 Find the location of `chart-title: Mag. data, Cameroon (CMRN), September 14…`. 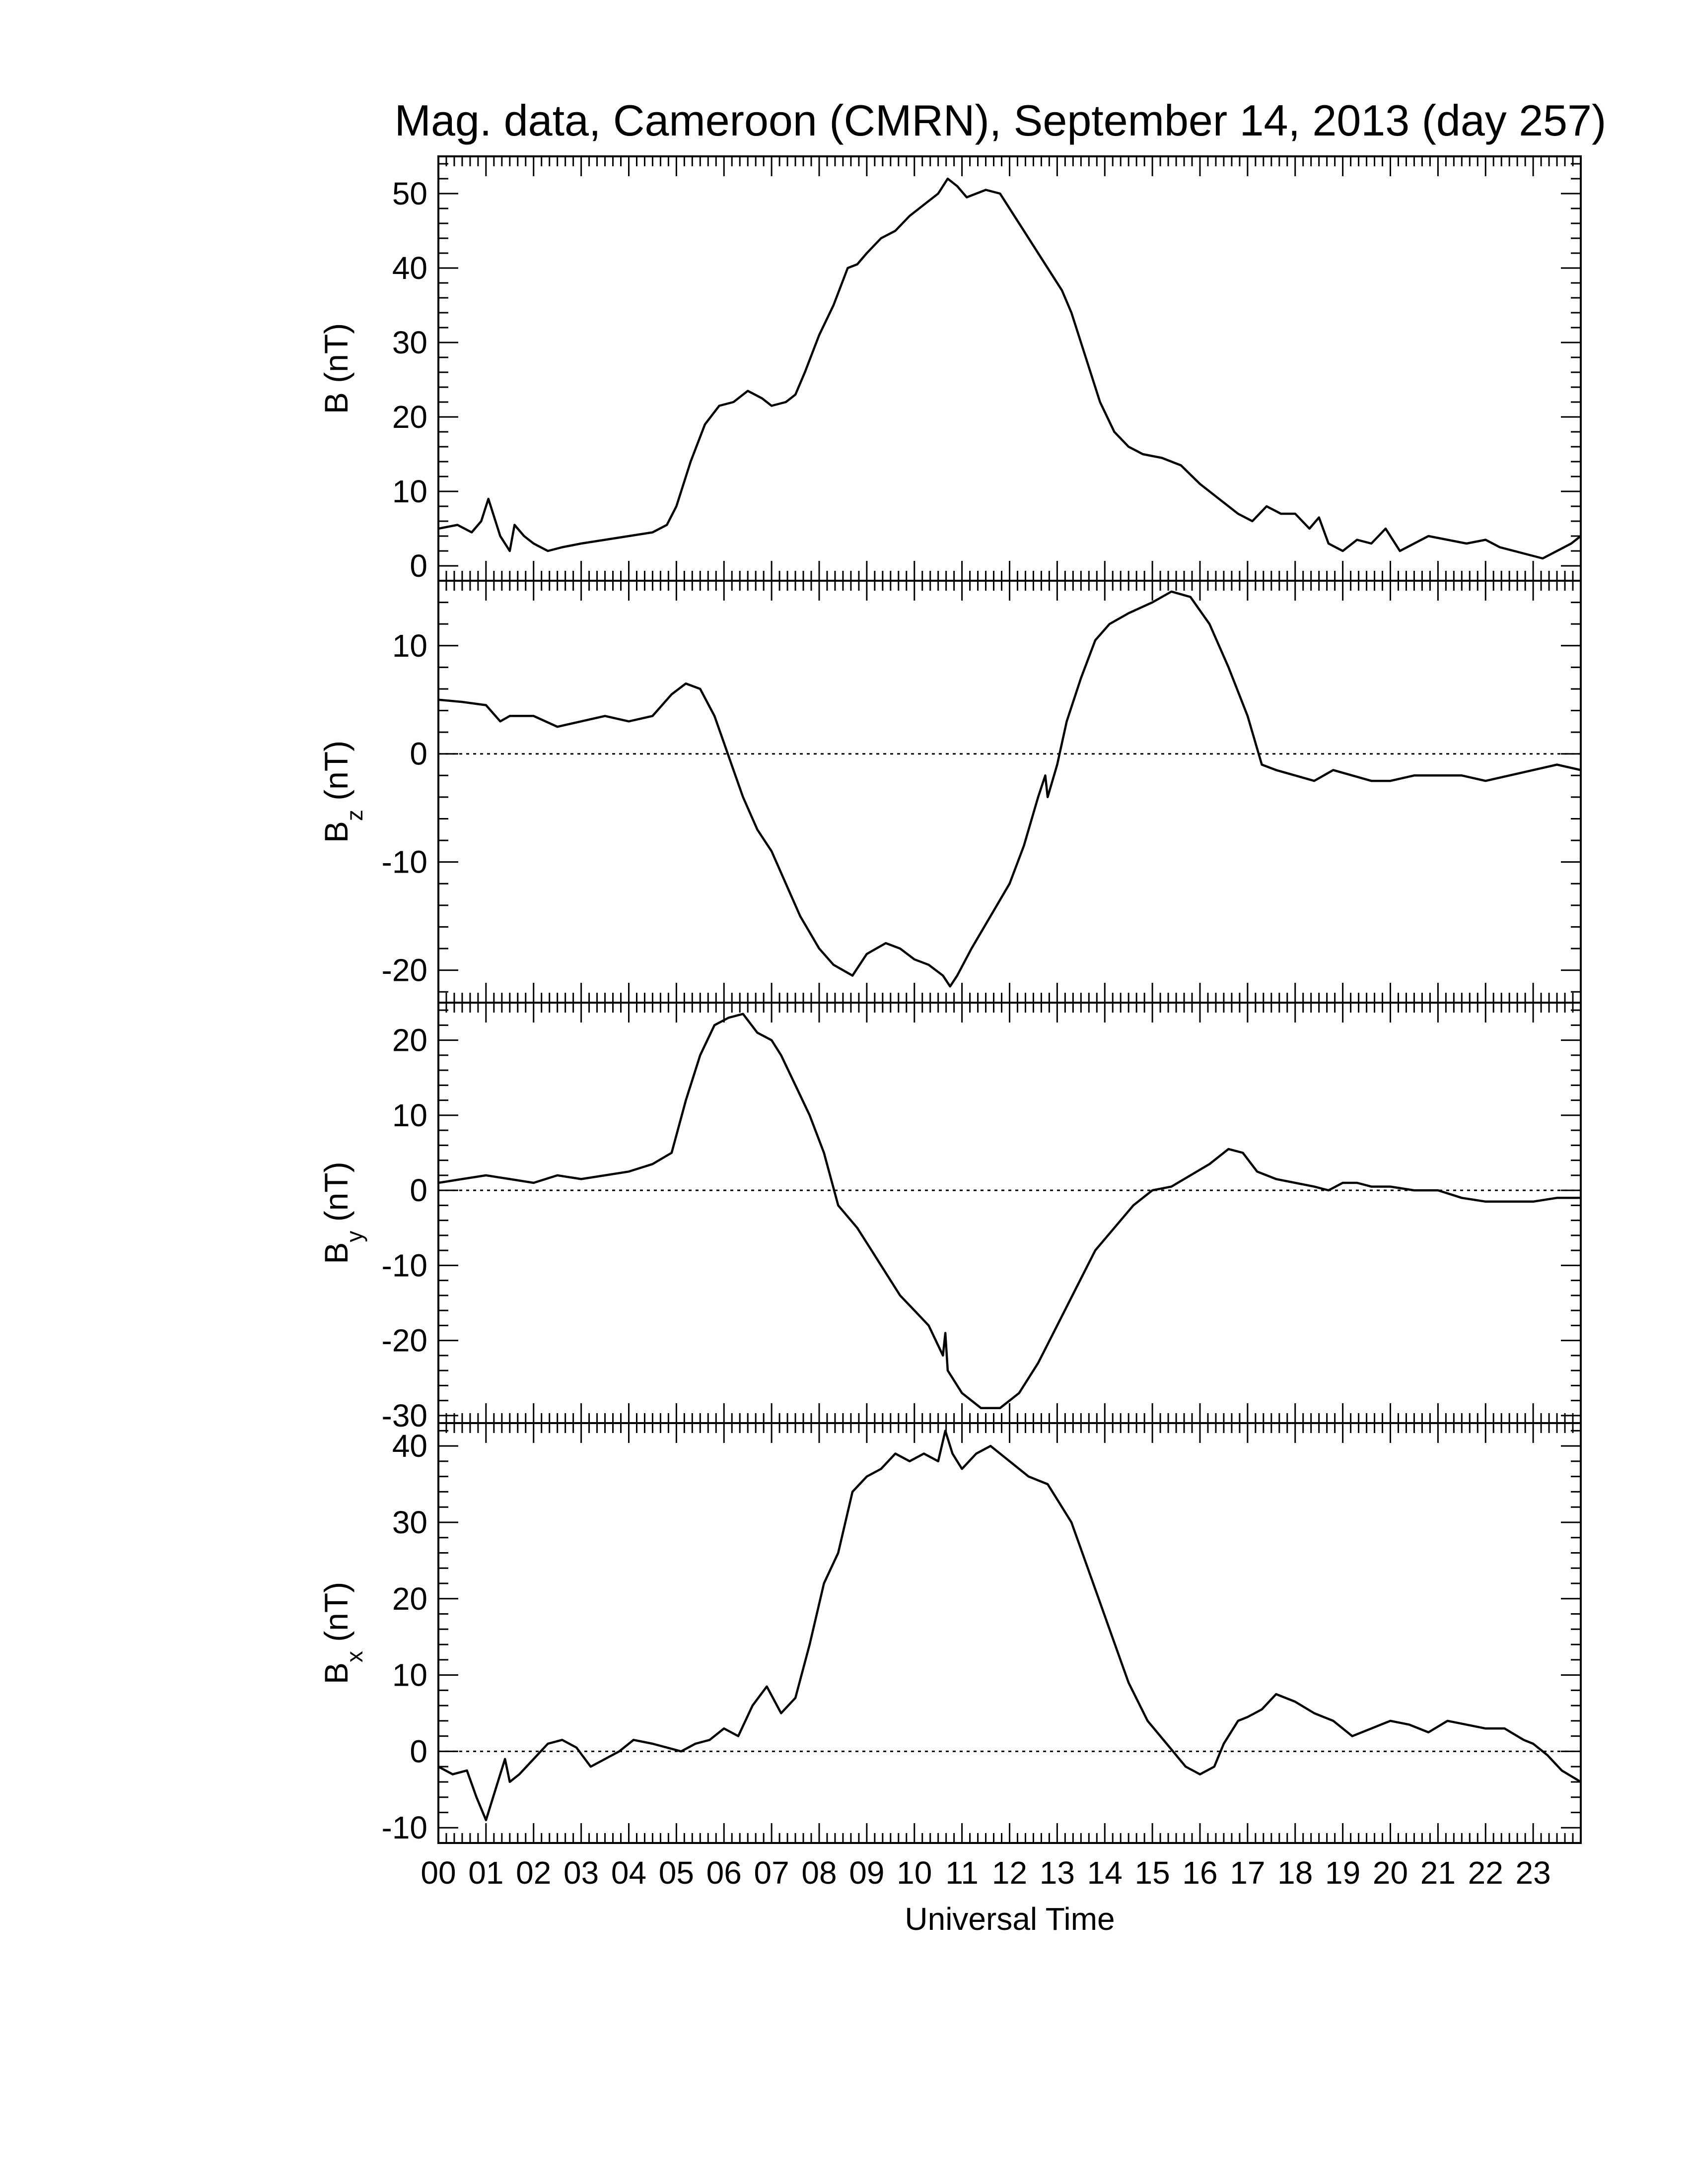

chart-title: Mag. data, Cameroon (CMRN), September 14… is located at coordinates (1001, 120).